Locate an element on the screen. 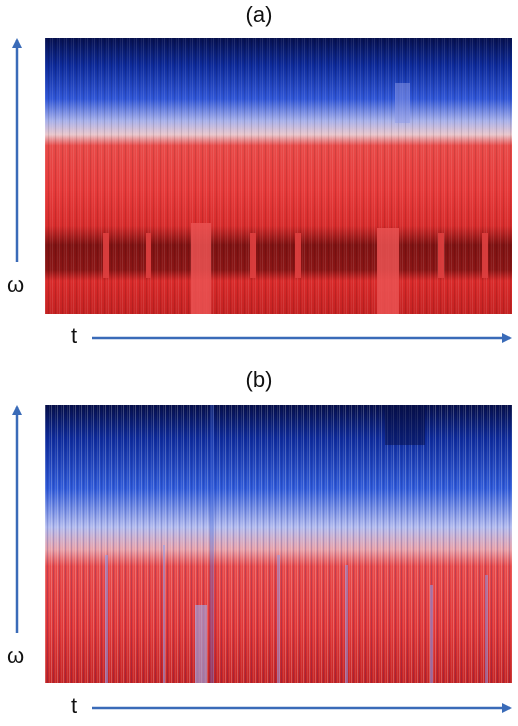  panel-b-x-axis-label: t is located at coordinates (74, 705).